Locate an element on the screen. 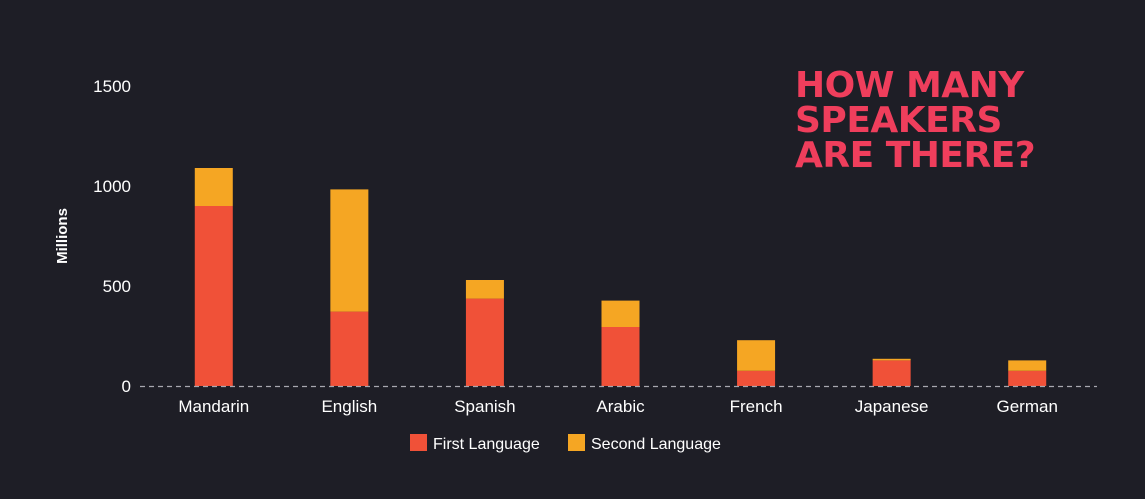 The height and width of the screenshot is (499, 1145). x-tick-label: Spanish is located at coordinates (484, 406).